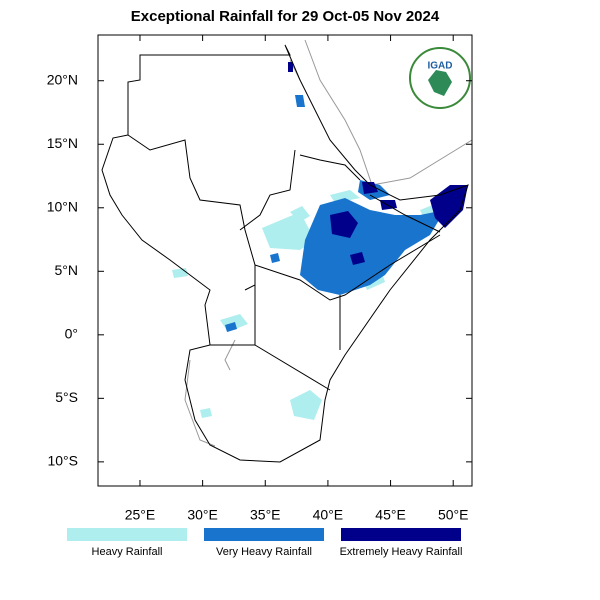 This screenshot has width=600, height=600. Describe the element at coordinates (62, 461) in the screenshot. I see `y-tick-label: 10°S` at that location.